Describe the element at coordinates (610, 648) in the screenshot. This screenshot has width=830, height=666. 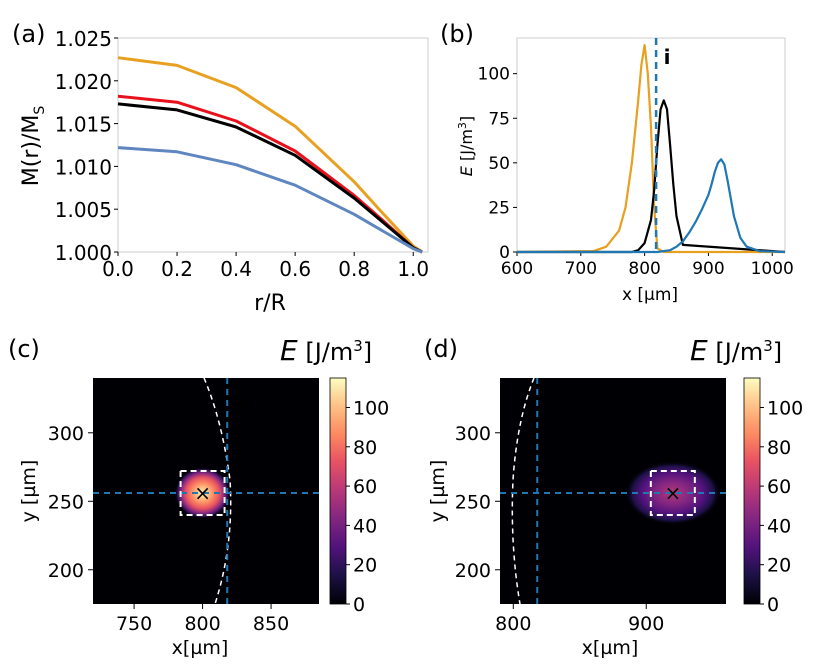
I see `panel-d-xlabel: x[µm]` at that location.